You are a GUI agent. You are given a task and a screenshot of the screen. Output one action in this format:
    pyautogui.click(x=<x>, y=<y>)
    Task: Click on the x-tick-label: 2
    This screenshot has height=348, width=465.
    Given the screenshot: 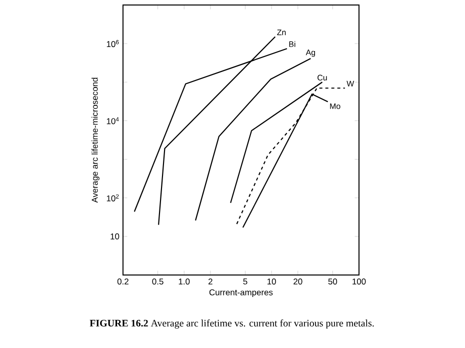 What is the action you would take?
    pyautogui.click(x=210, y=281)
    